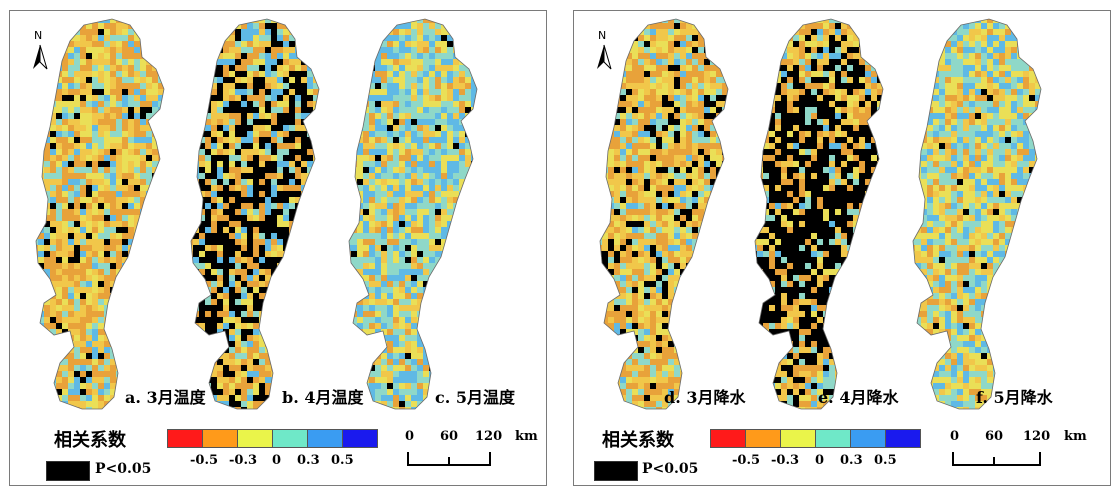  I want to click on map-label-b: b. 4月温度, so click(323, 397).